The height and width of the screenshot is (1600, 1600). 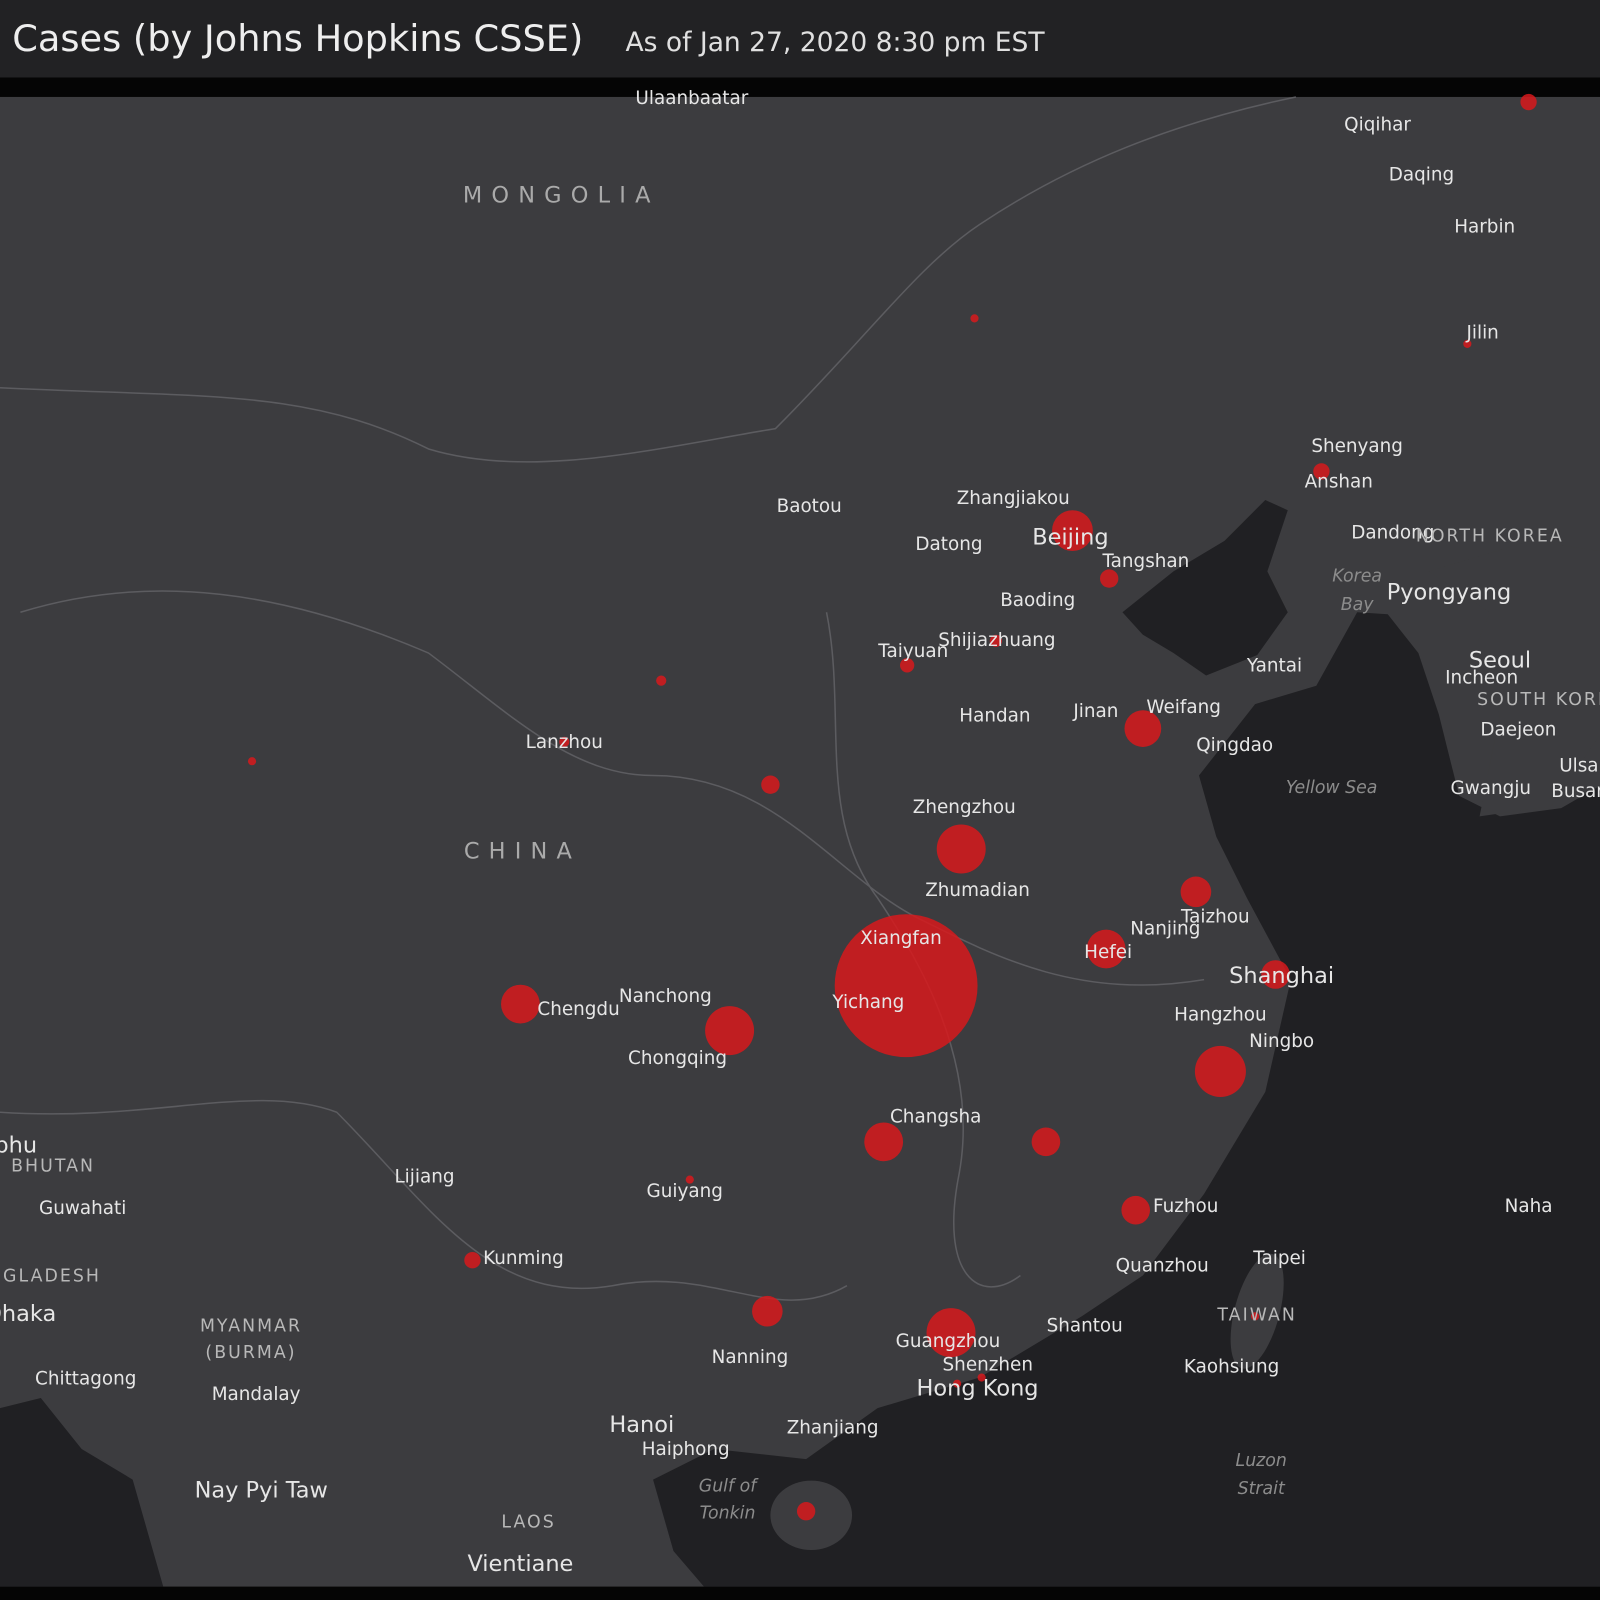 What do you see at coordinates (523, 1258) in the screenshot?
I see `place-label: Kunming` at bounding box center [523, 1258].